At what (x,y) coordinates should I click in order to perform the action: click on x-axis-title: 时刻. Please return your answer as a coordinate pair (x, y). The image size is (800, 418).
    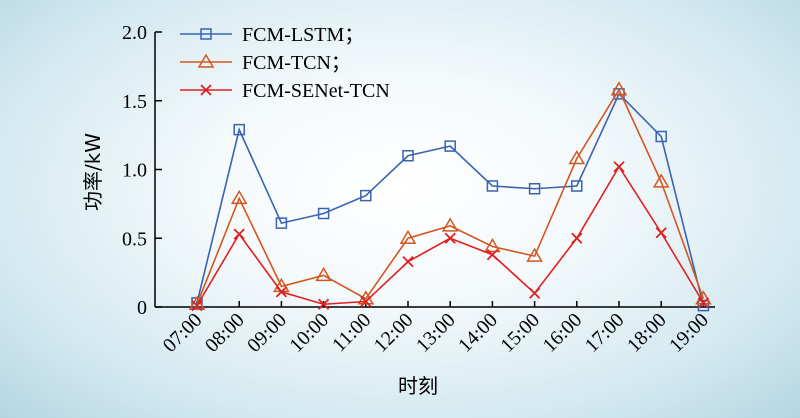
    Looking at the image, I should click on (418, 386).